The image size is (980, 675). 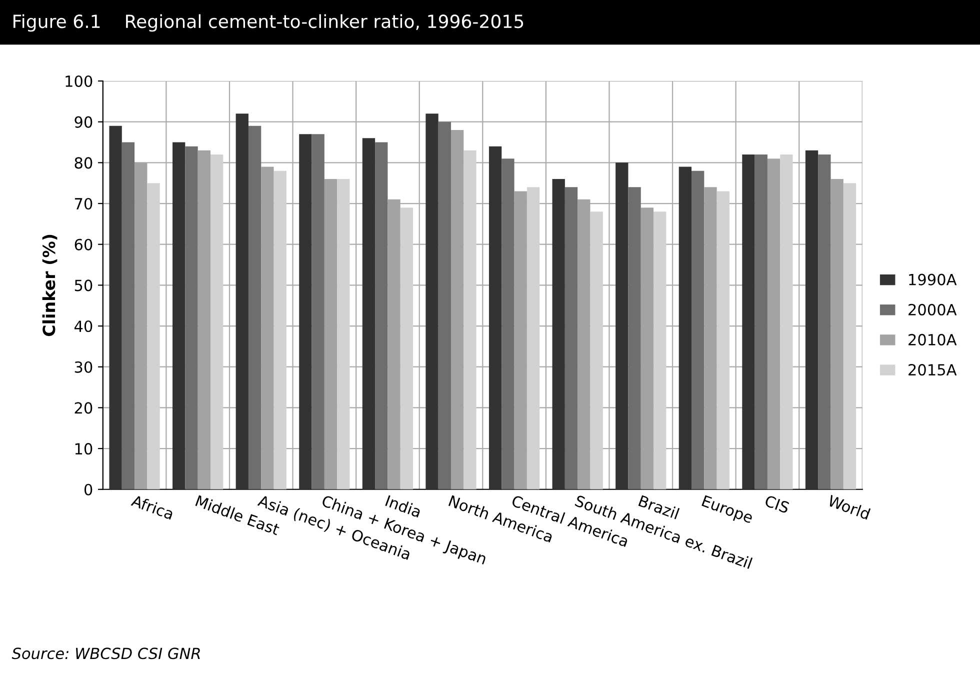 I want to click on chart-title: Figure 6.1 Regional cement-to-clinker ratio, 1996-2015, so click(x=269, y=23).